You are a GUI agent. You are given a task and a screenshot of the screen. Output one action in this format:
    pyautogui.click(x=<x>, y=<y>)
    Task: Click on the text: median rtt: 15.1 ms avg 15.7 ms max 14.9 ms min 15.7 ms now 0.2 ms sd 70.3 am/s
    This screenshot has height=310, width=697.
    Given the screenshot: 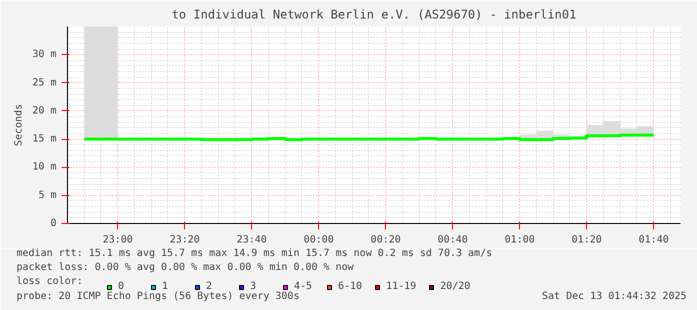 What is the action you would take?
    pyautogui.click(x=254, y=253)
    